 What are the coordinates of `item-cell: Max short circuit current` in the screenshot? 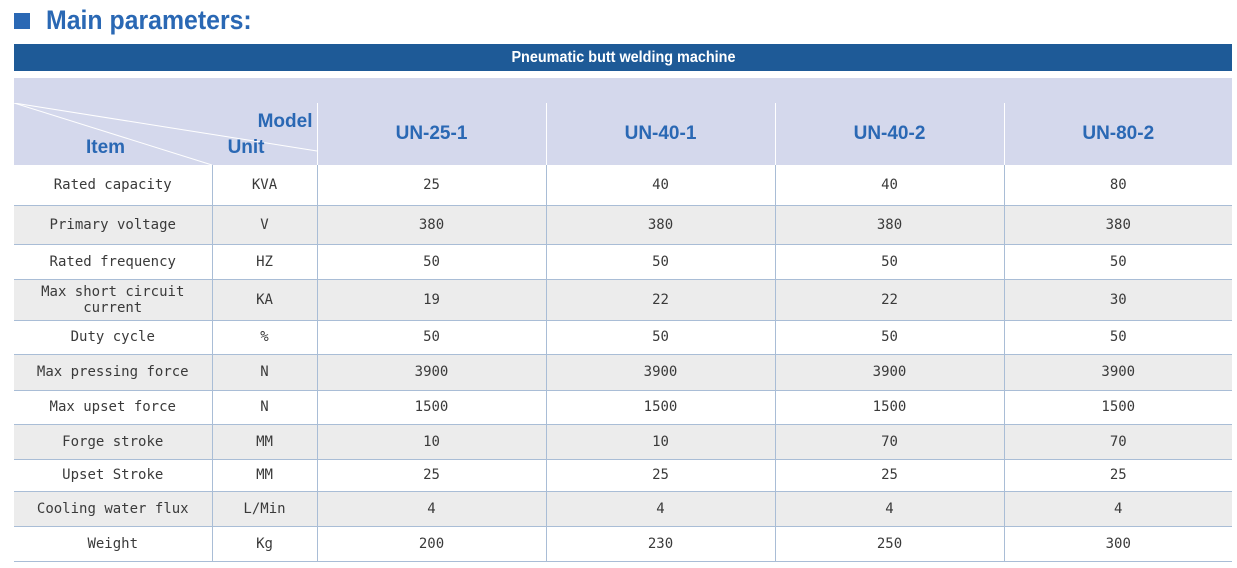 It's located at (113, 300).